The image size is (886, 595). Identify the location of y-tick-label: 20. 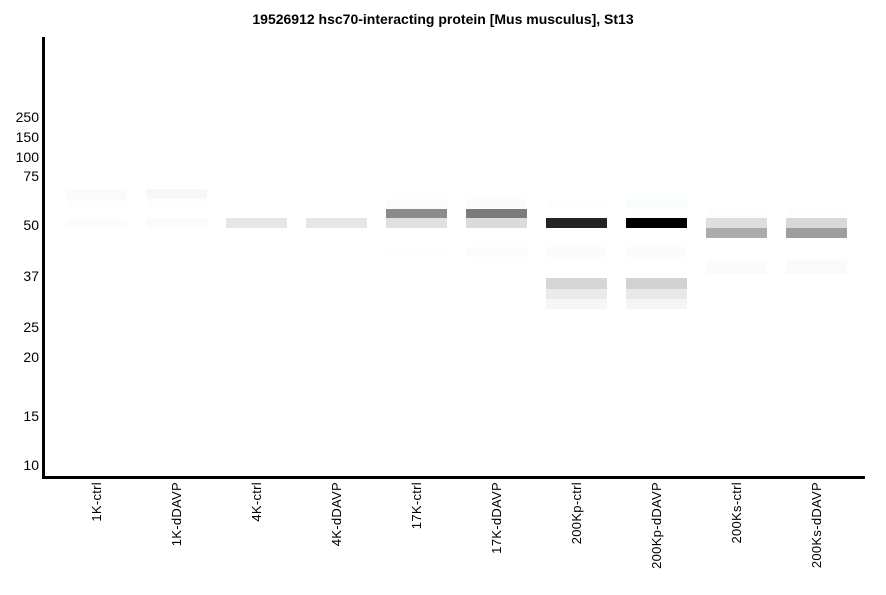
(31, 357).